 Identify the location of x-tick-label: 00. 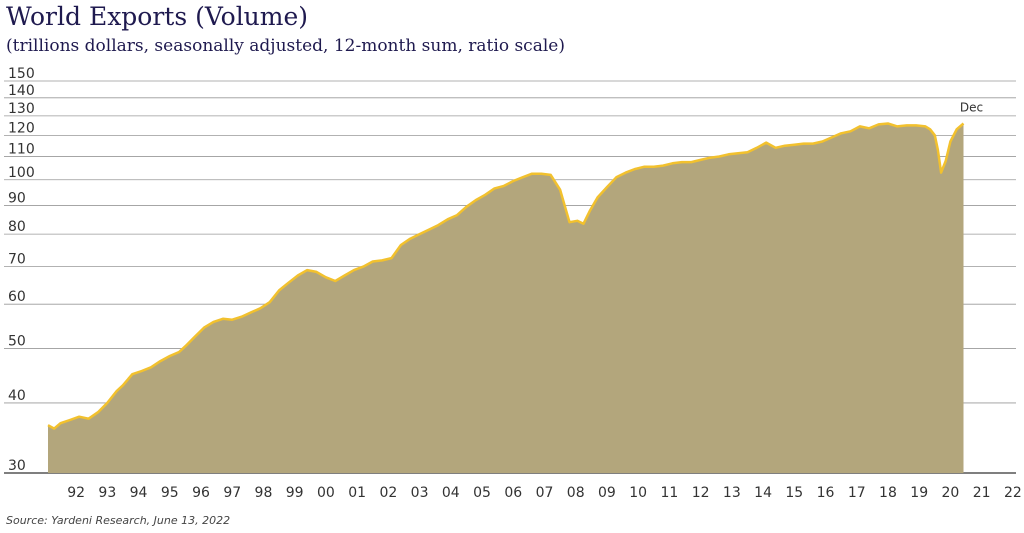
(326, 493).